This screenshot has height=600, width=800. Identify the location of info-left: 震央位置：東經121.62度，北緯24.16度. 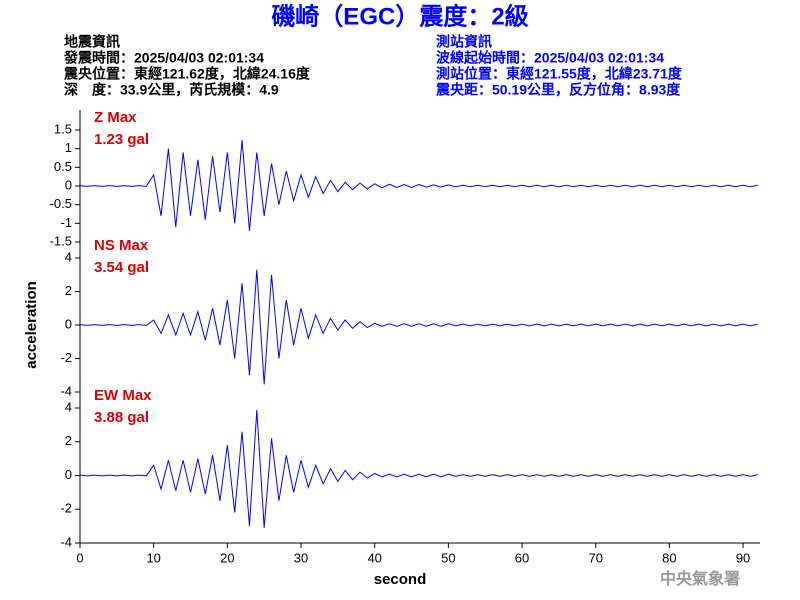
(187, 74).